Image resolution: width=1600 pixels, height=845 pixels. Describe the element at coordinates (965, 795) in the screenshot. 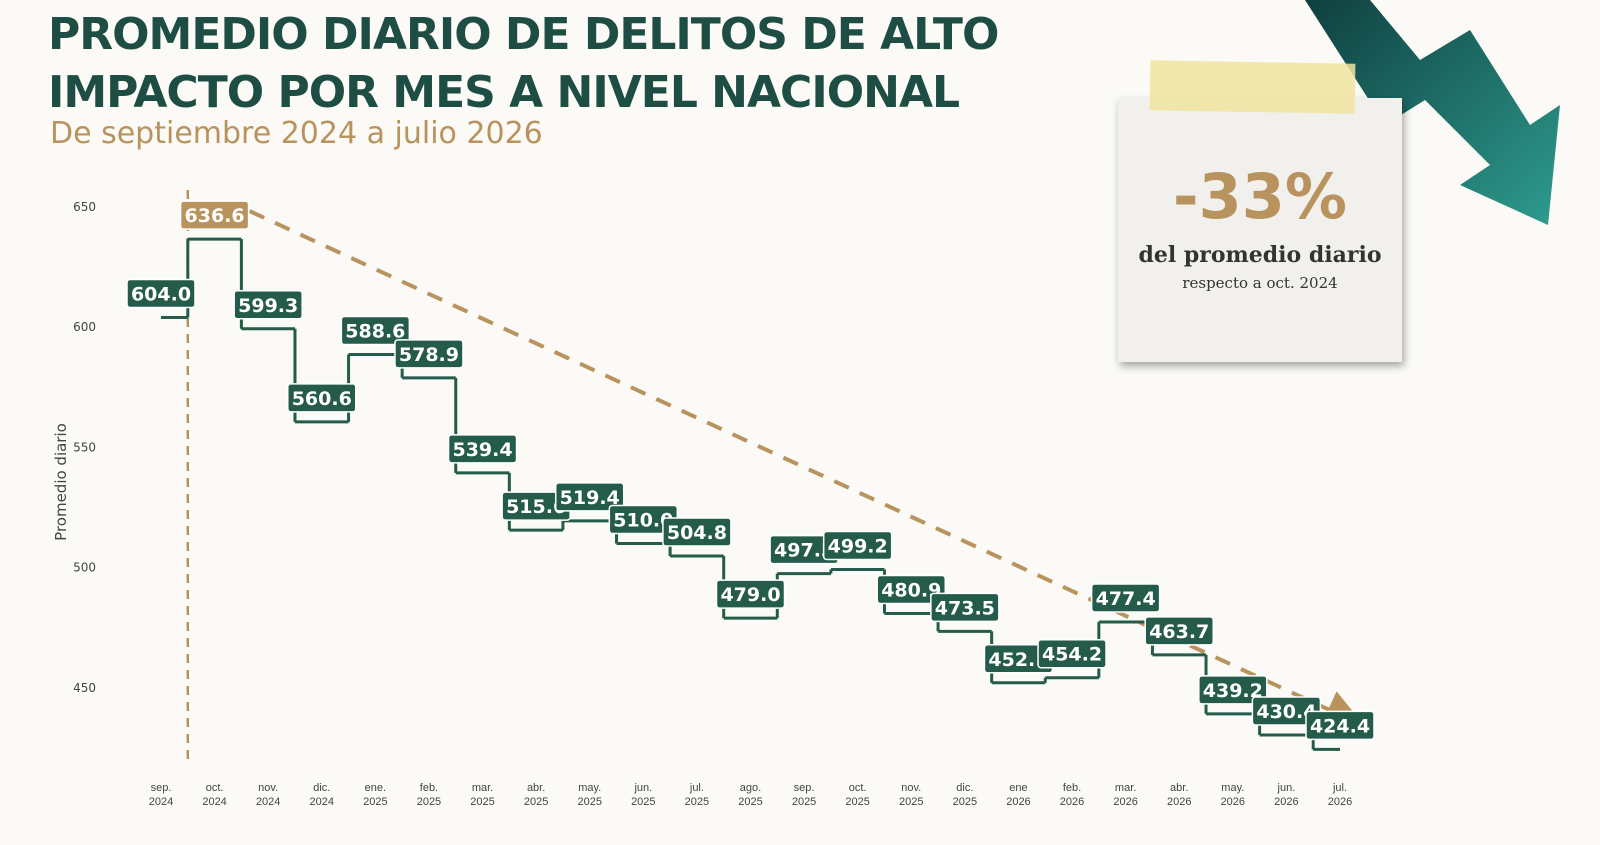

I see `x-tick-label: dic. 2025` at that location.